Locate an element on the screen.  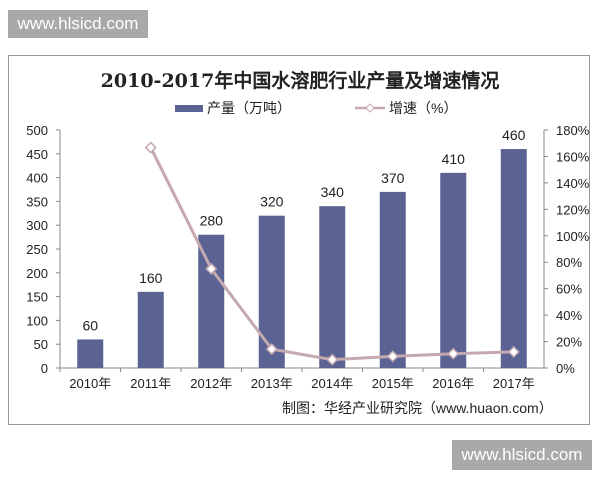
x-tick-label: 2016年 is located at coordinates (453, 383).